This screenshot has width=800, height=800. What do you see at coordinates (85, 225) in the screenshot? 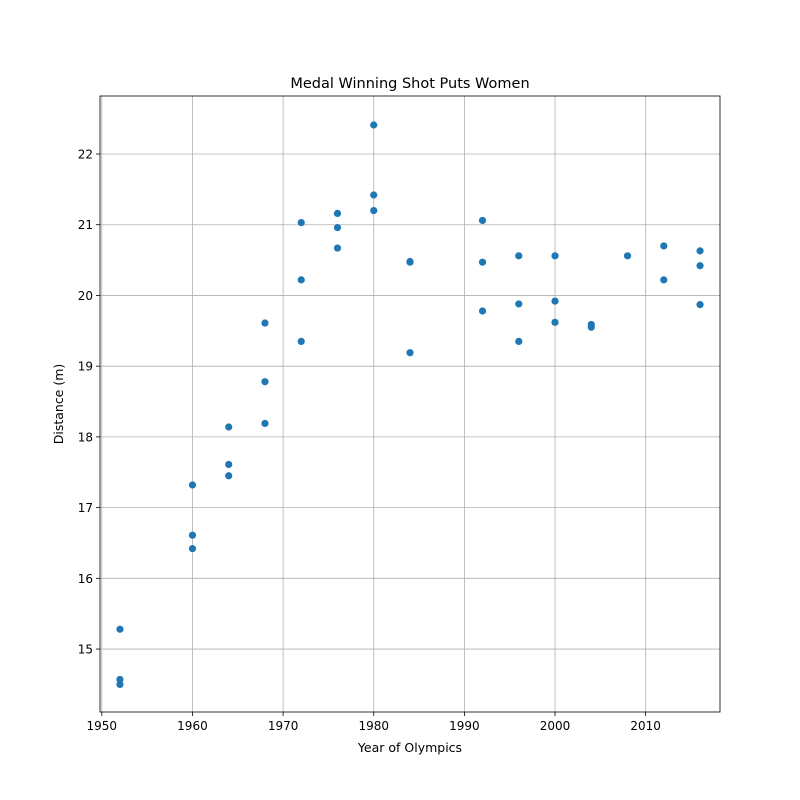
I see `y-tick-label: 21` at bounding box center [85, 225].